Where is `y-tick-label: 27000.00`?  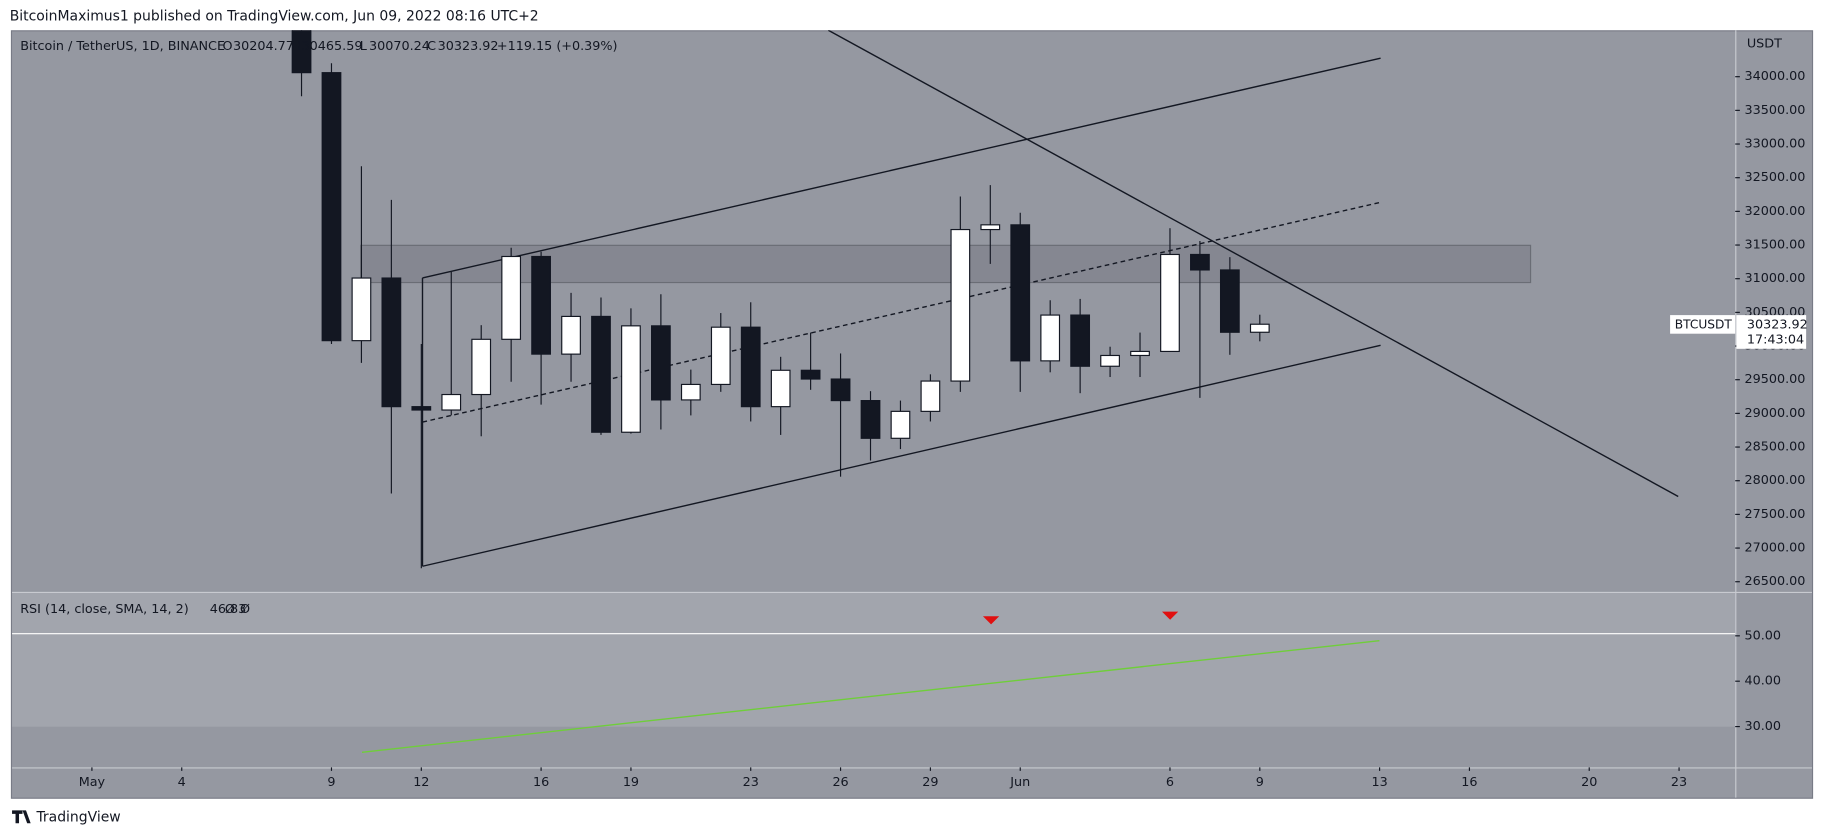
y-tick-label: 27000.00 is located at coordinates (1775, 548).